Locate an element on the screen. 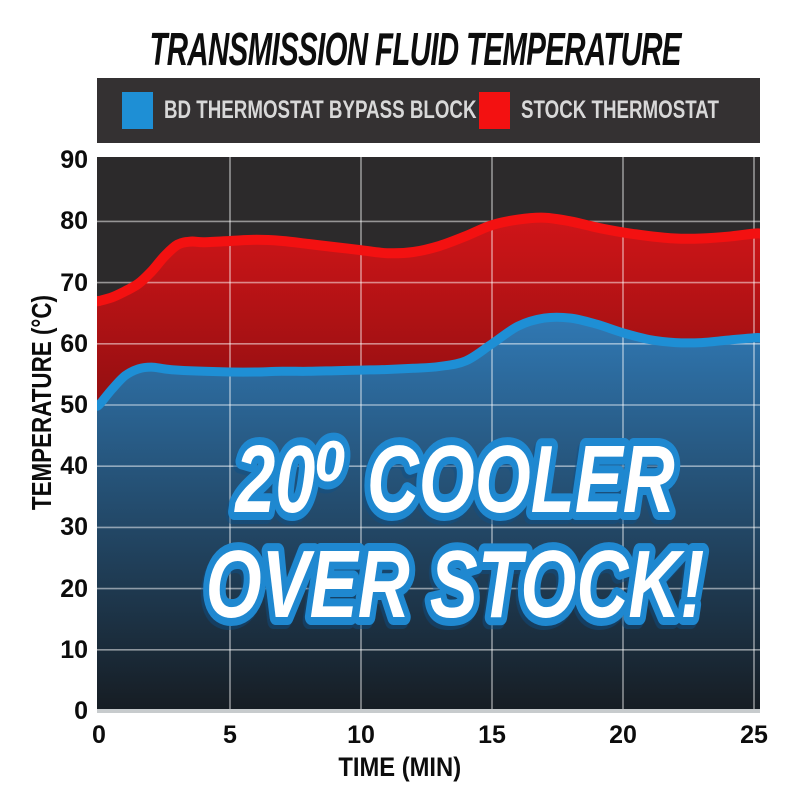  series-line-bd-bypass is located at coordinates (428, 361).